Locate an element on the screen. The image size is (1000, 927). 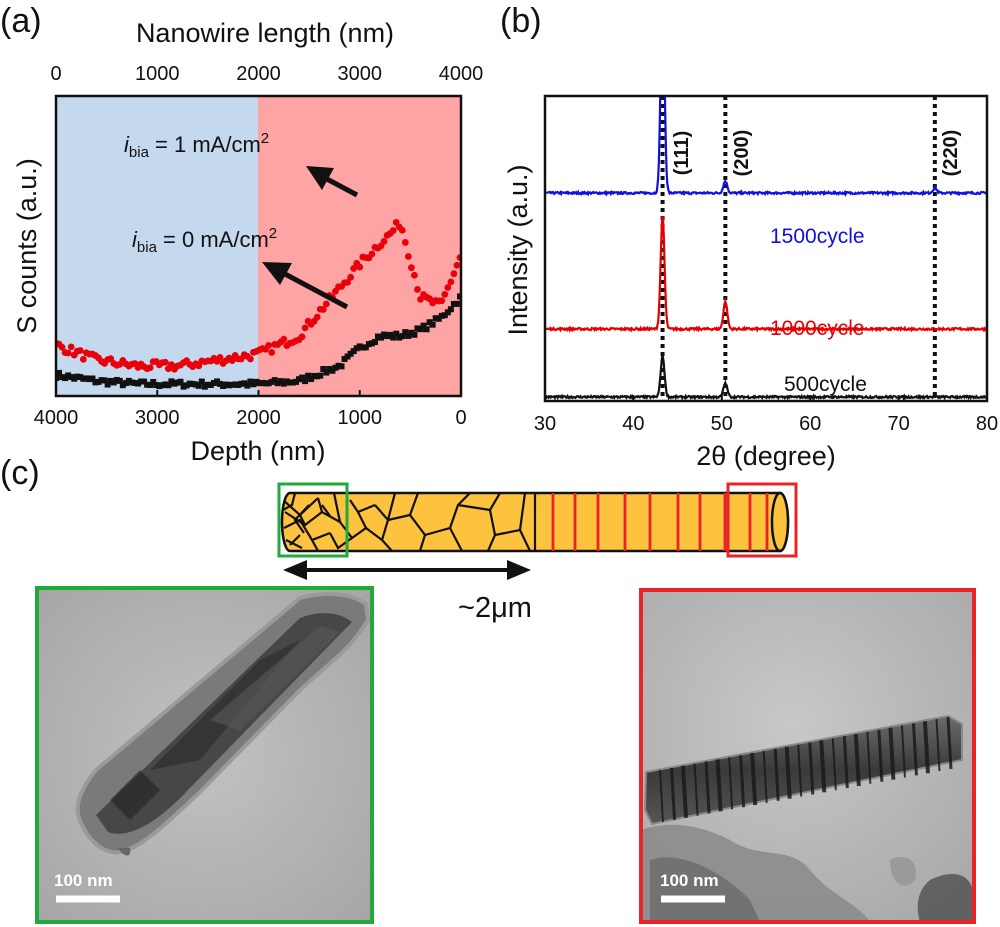
bottom-tick-label: 3000 is located at coordinates (157, 418).